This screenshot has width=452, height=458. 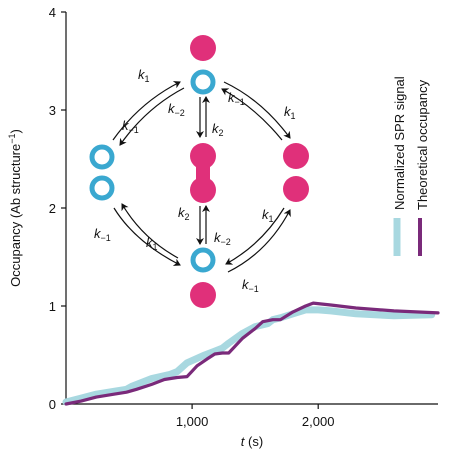 I want to click on k-label-top-vertical-upper: k−2, so click(x=176, y=109).